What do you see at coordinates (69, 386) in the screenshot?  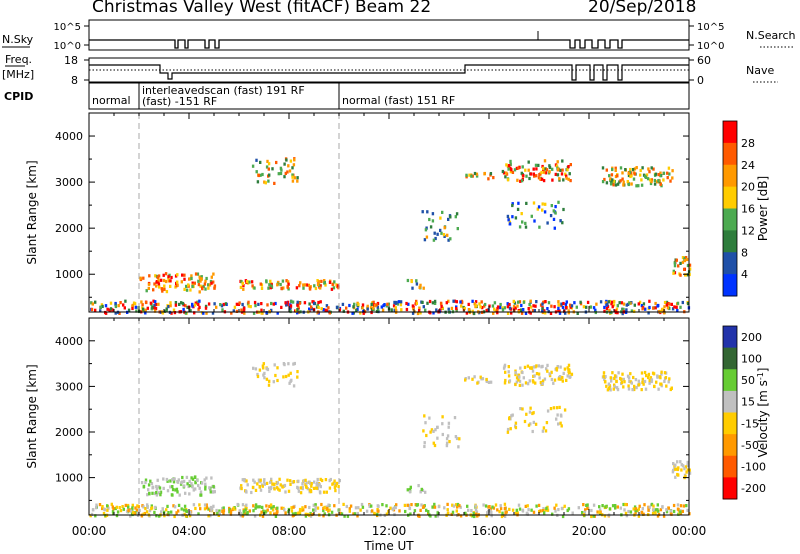 I see `y-tick-label: 3000` at bounding box center [69, 386].